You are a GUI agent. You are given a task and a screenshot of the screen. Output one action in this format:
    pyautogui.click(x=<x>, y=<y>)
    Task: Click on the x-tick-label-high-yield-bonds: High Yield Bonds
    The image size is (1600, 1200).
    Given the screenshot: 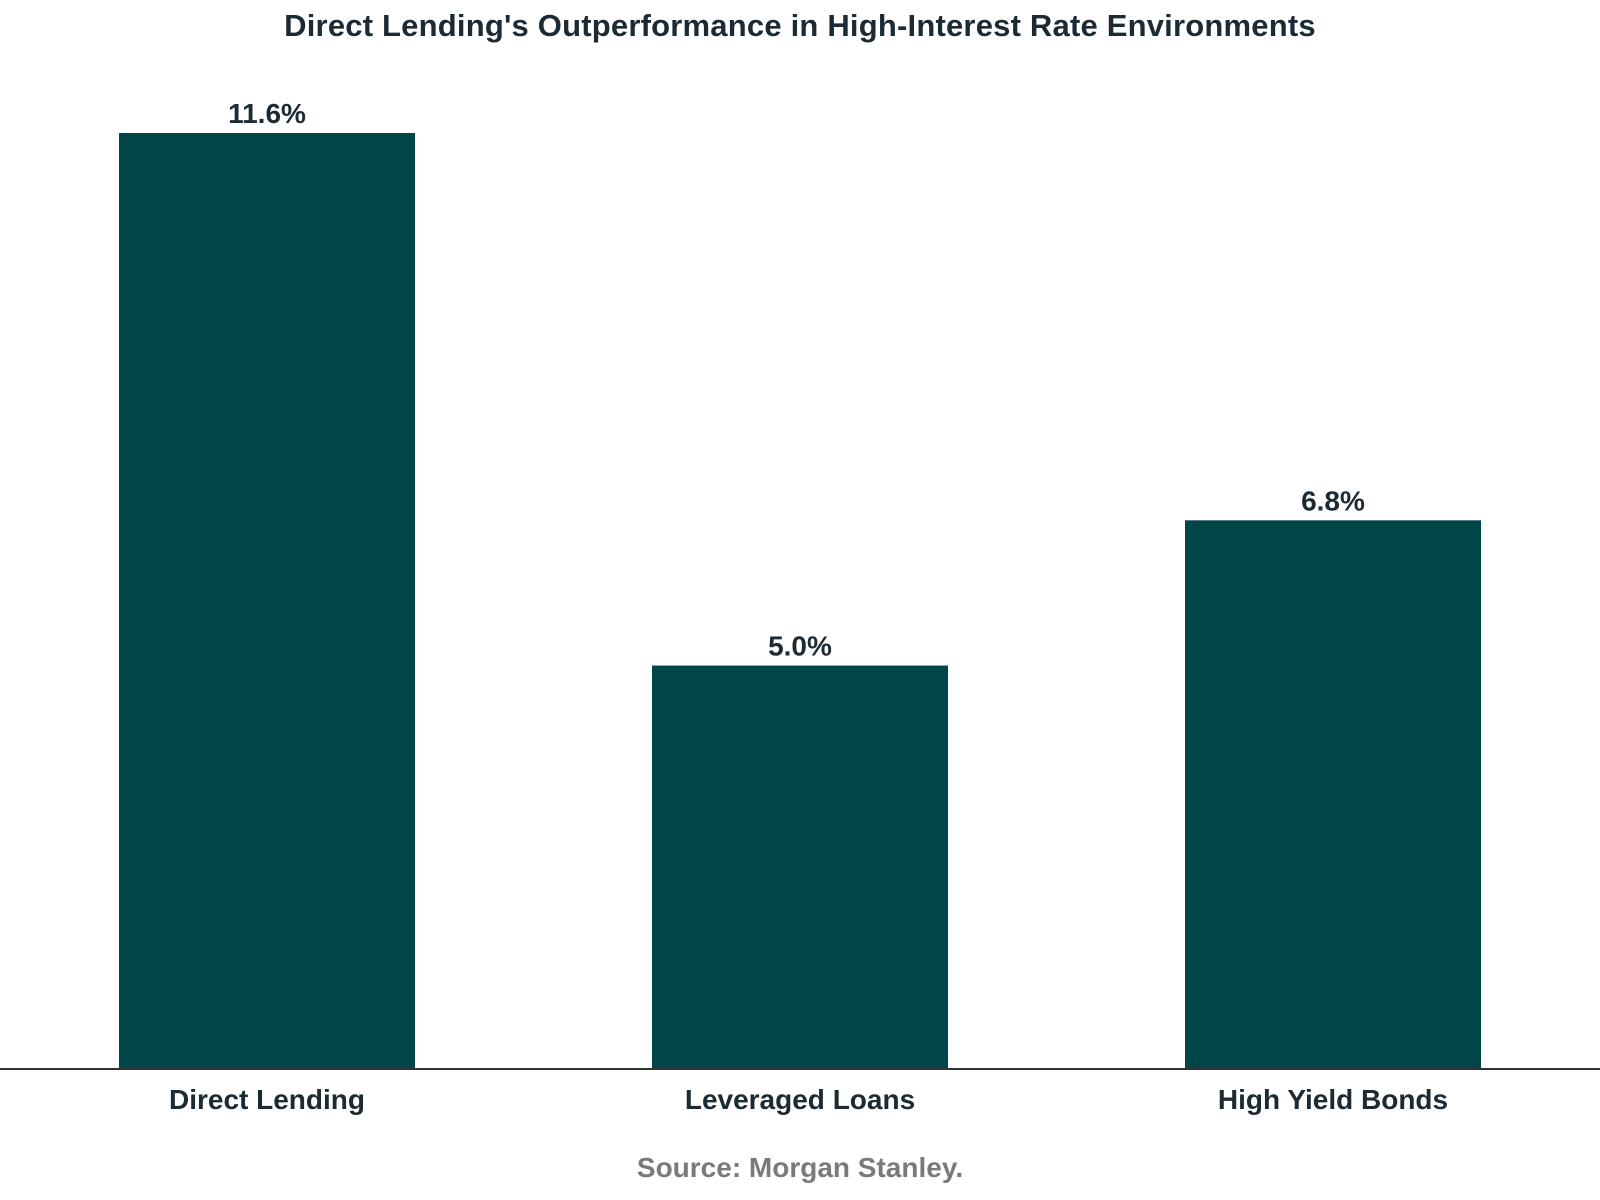 What is the action you would take?
    pyautogui.click(x=1333, y=1099)
    